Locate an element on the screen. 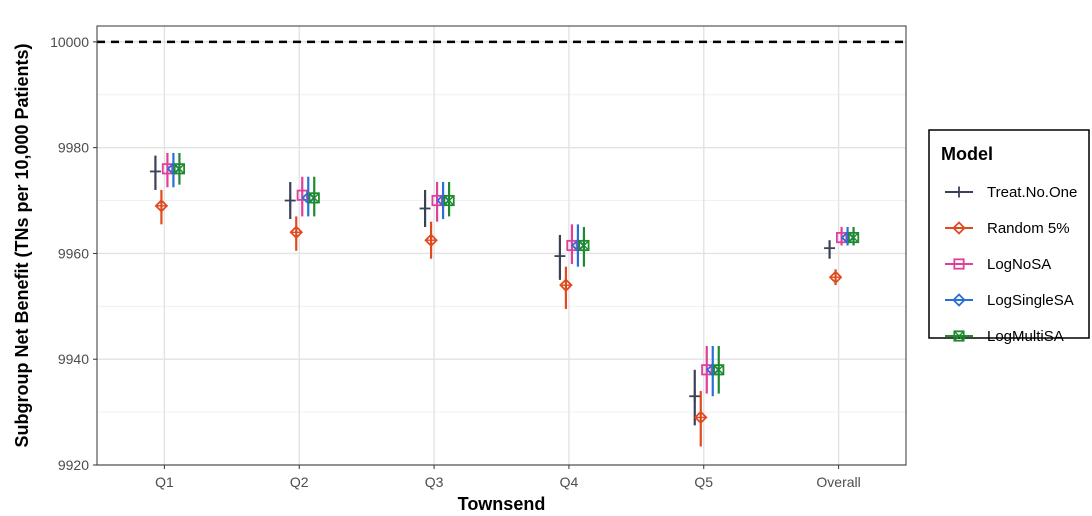 The image size is (1092, 516). x-tick-label: Q1 is located at coordinates (164, 482).